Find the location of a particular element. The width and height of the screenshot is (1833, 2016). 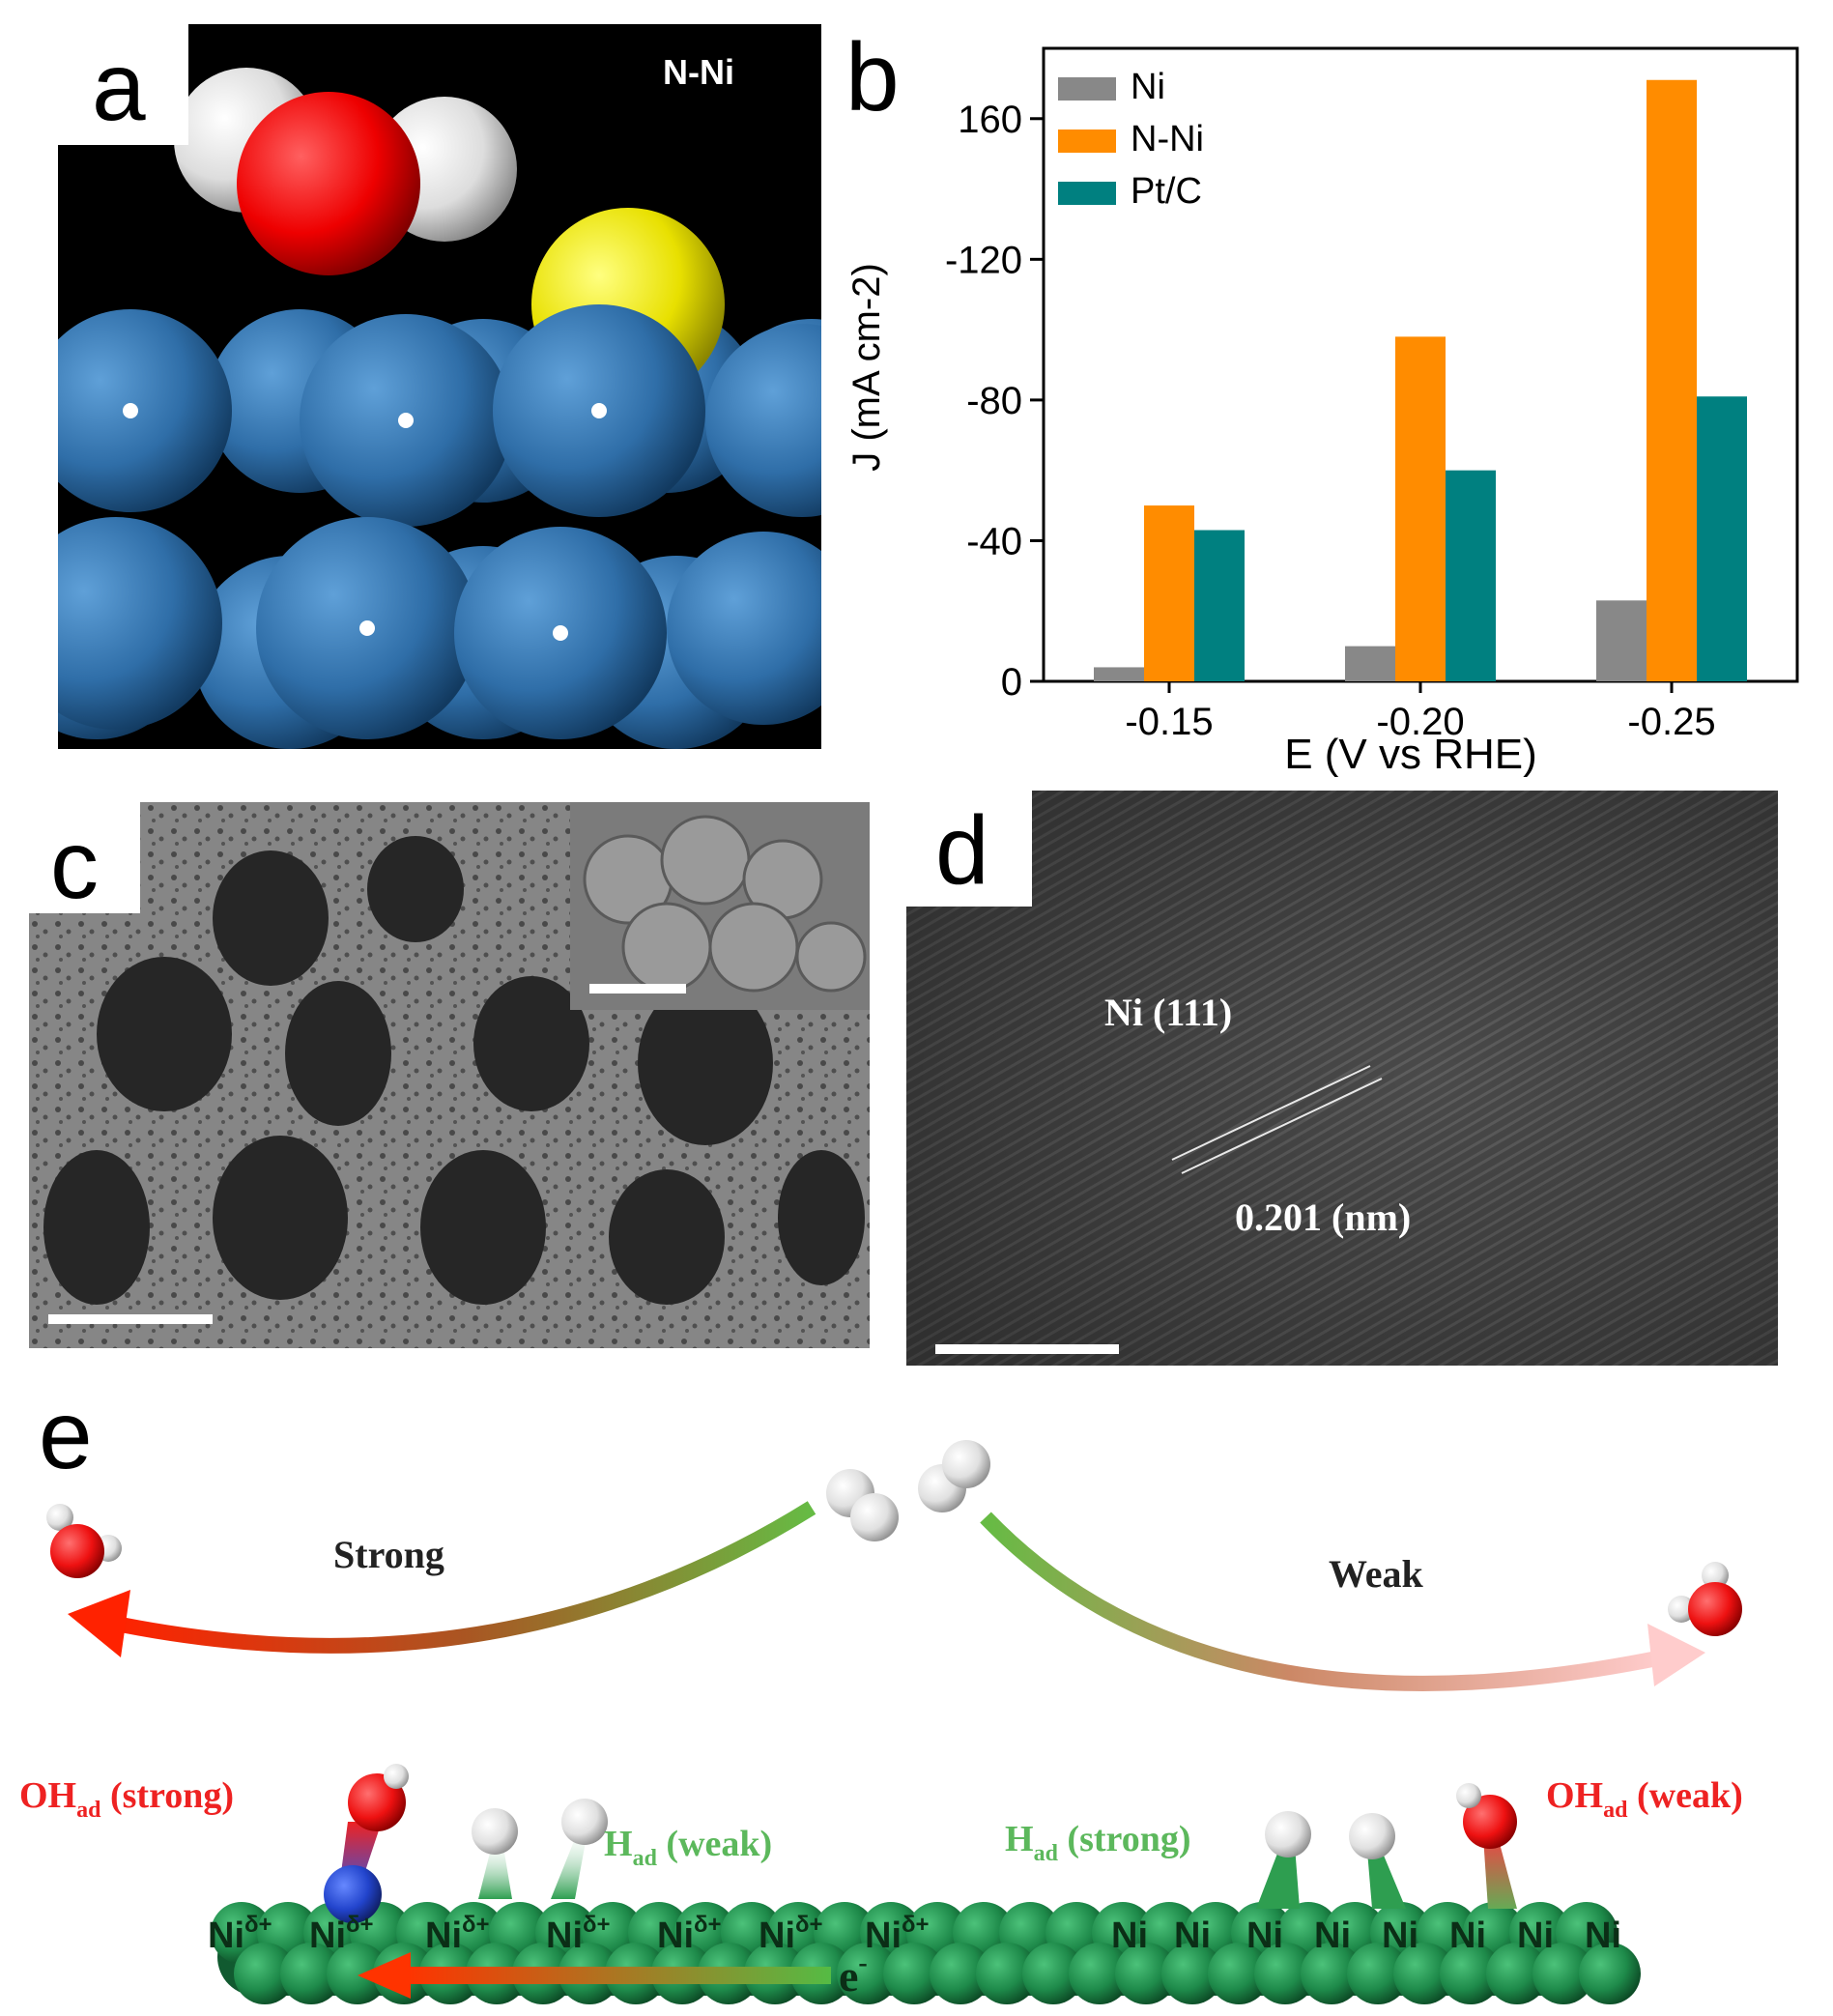

y-tick-label: 0 is located at coordinates (1011, 683).